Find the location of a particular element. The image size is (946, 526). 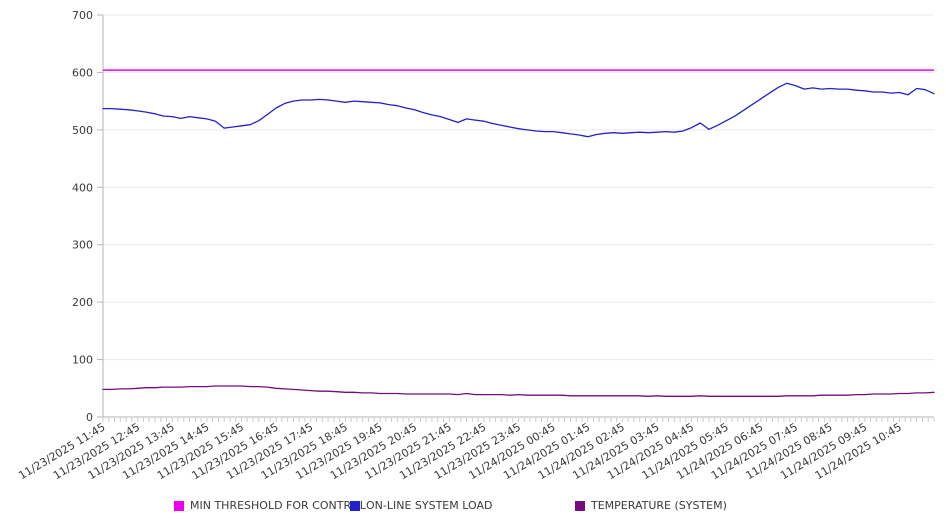

y-tick-label: 0 is located at coordinates (89, 417).